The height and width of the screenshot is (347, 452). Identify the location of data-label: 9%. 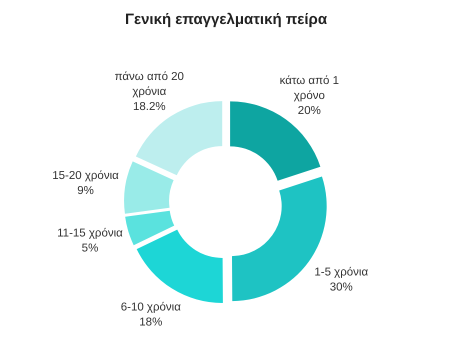
(85, 191).